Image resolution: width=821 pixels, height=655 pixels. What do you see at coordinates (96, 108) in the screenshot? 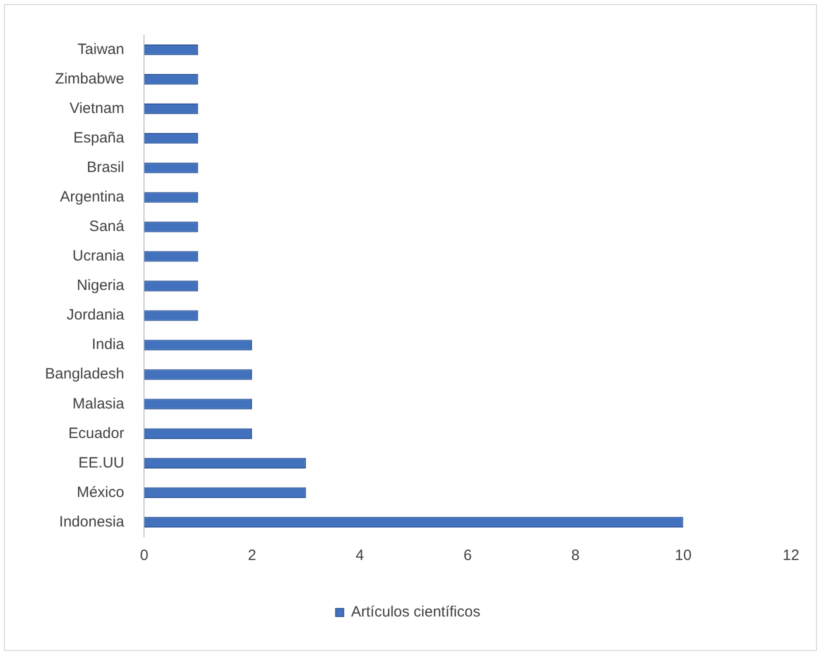
I see `y-tick-label: Vietnam` at bounding box center [96, 108].